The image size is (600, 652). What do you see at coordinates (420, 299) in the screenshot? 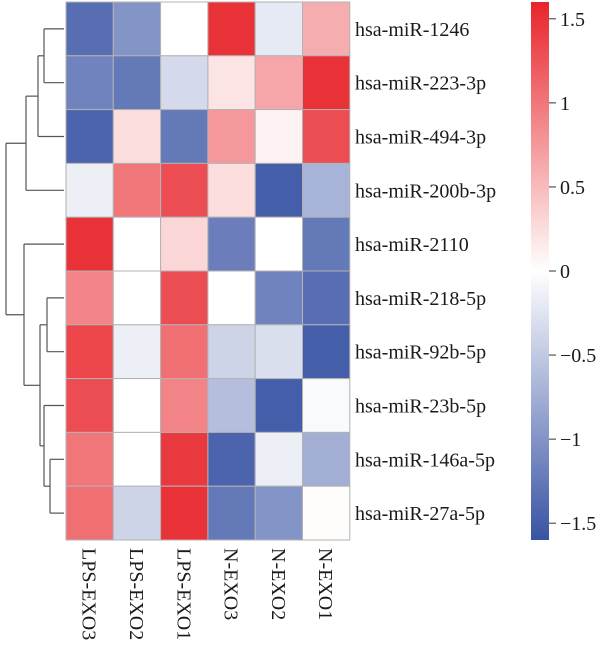
I see `row-label: hsa-miR-218-5p` at bounding box center [420, 299].